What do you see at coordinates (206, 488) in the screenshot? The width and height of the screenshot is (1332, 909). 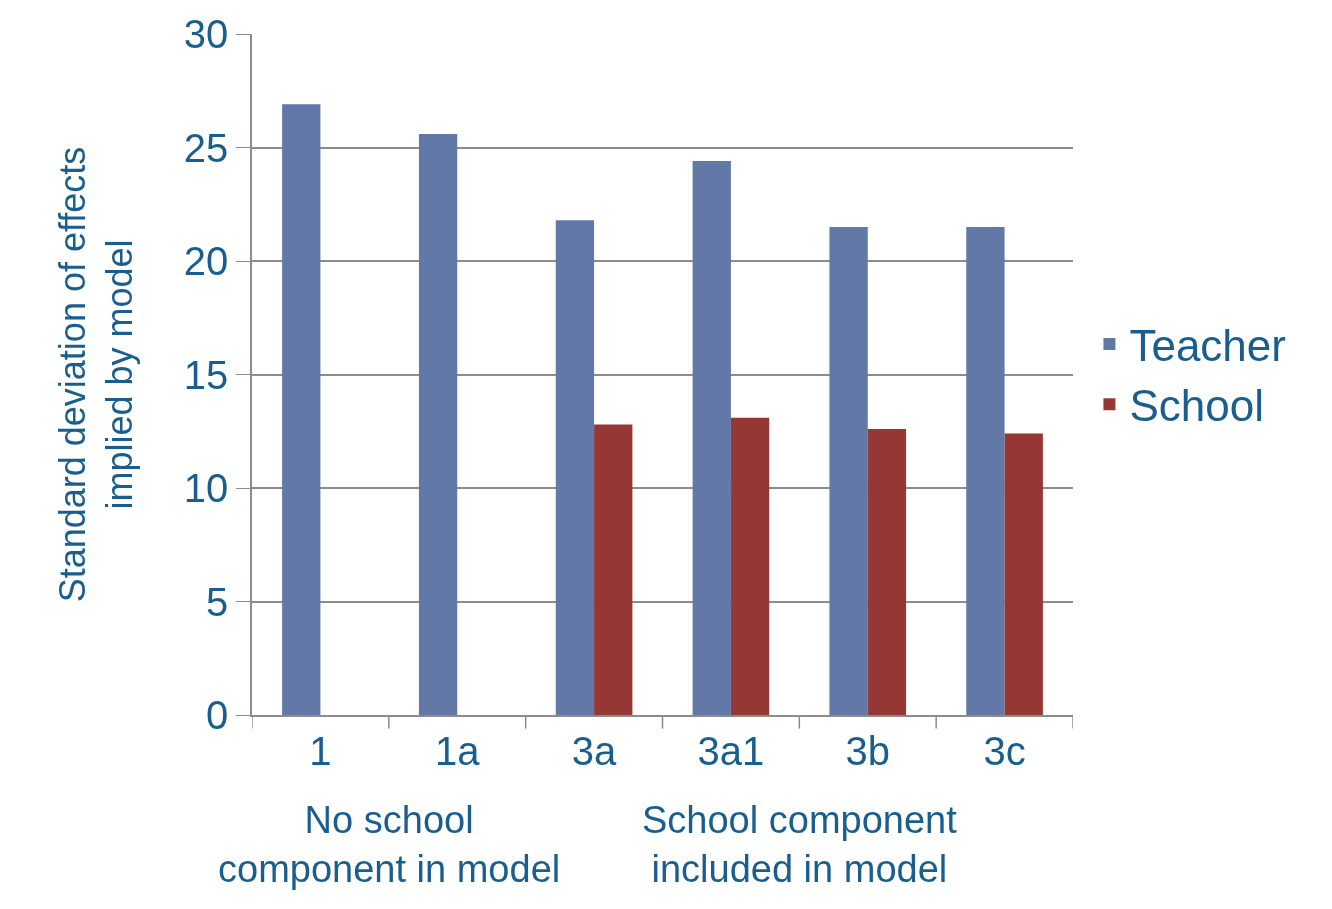 I see `y-tick-label: 10` at bounding box center [206, 488].